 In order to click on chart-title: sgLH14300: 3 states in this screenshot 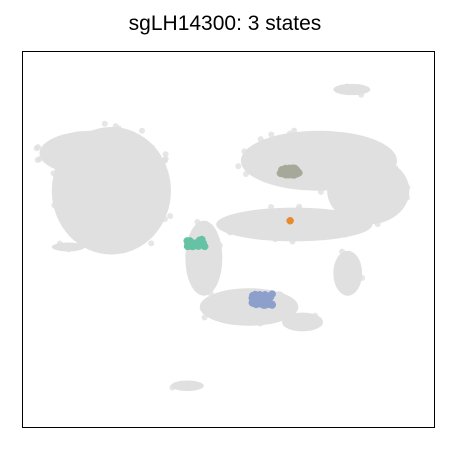, I will do `click(225, 23)`.